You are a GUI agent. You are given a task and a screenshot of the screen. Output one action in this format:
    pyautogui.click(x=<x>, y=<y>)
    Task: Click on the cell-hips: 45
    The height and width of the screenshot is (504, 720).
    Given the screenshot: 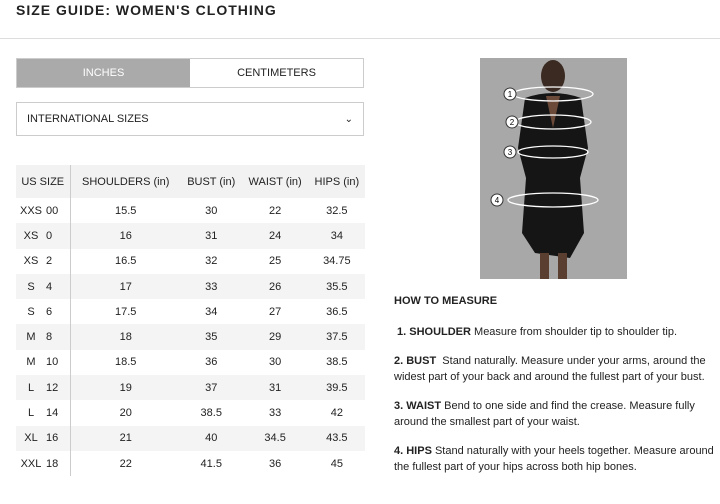 What is the action you would take?
    pyautogui.click(x=336, y=463)
    